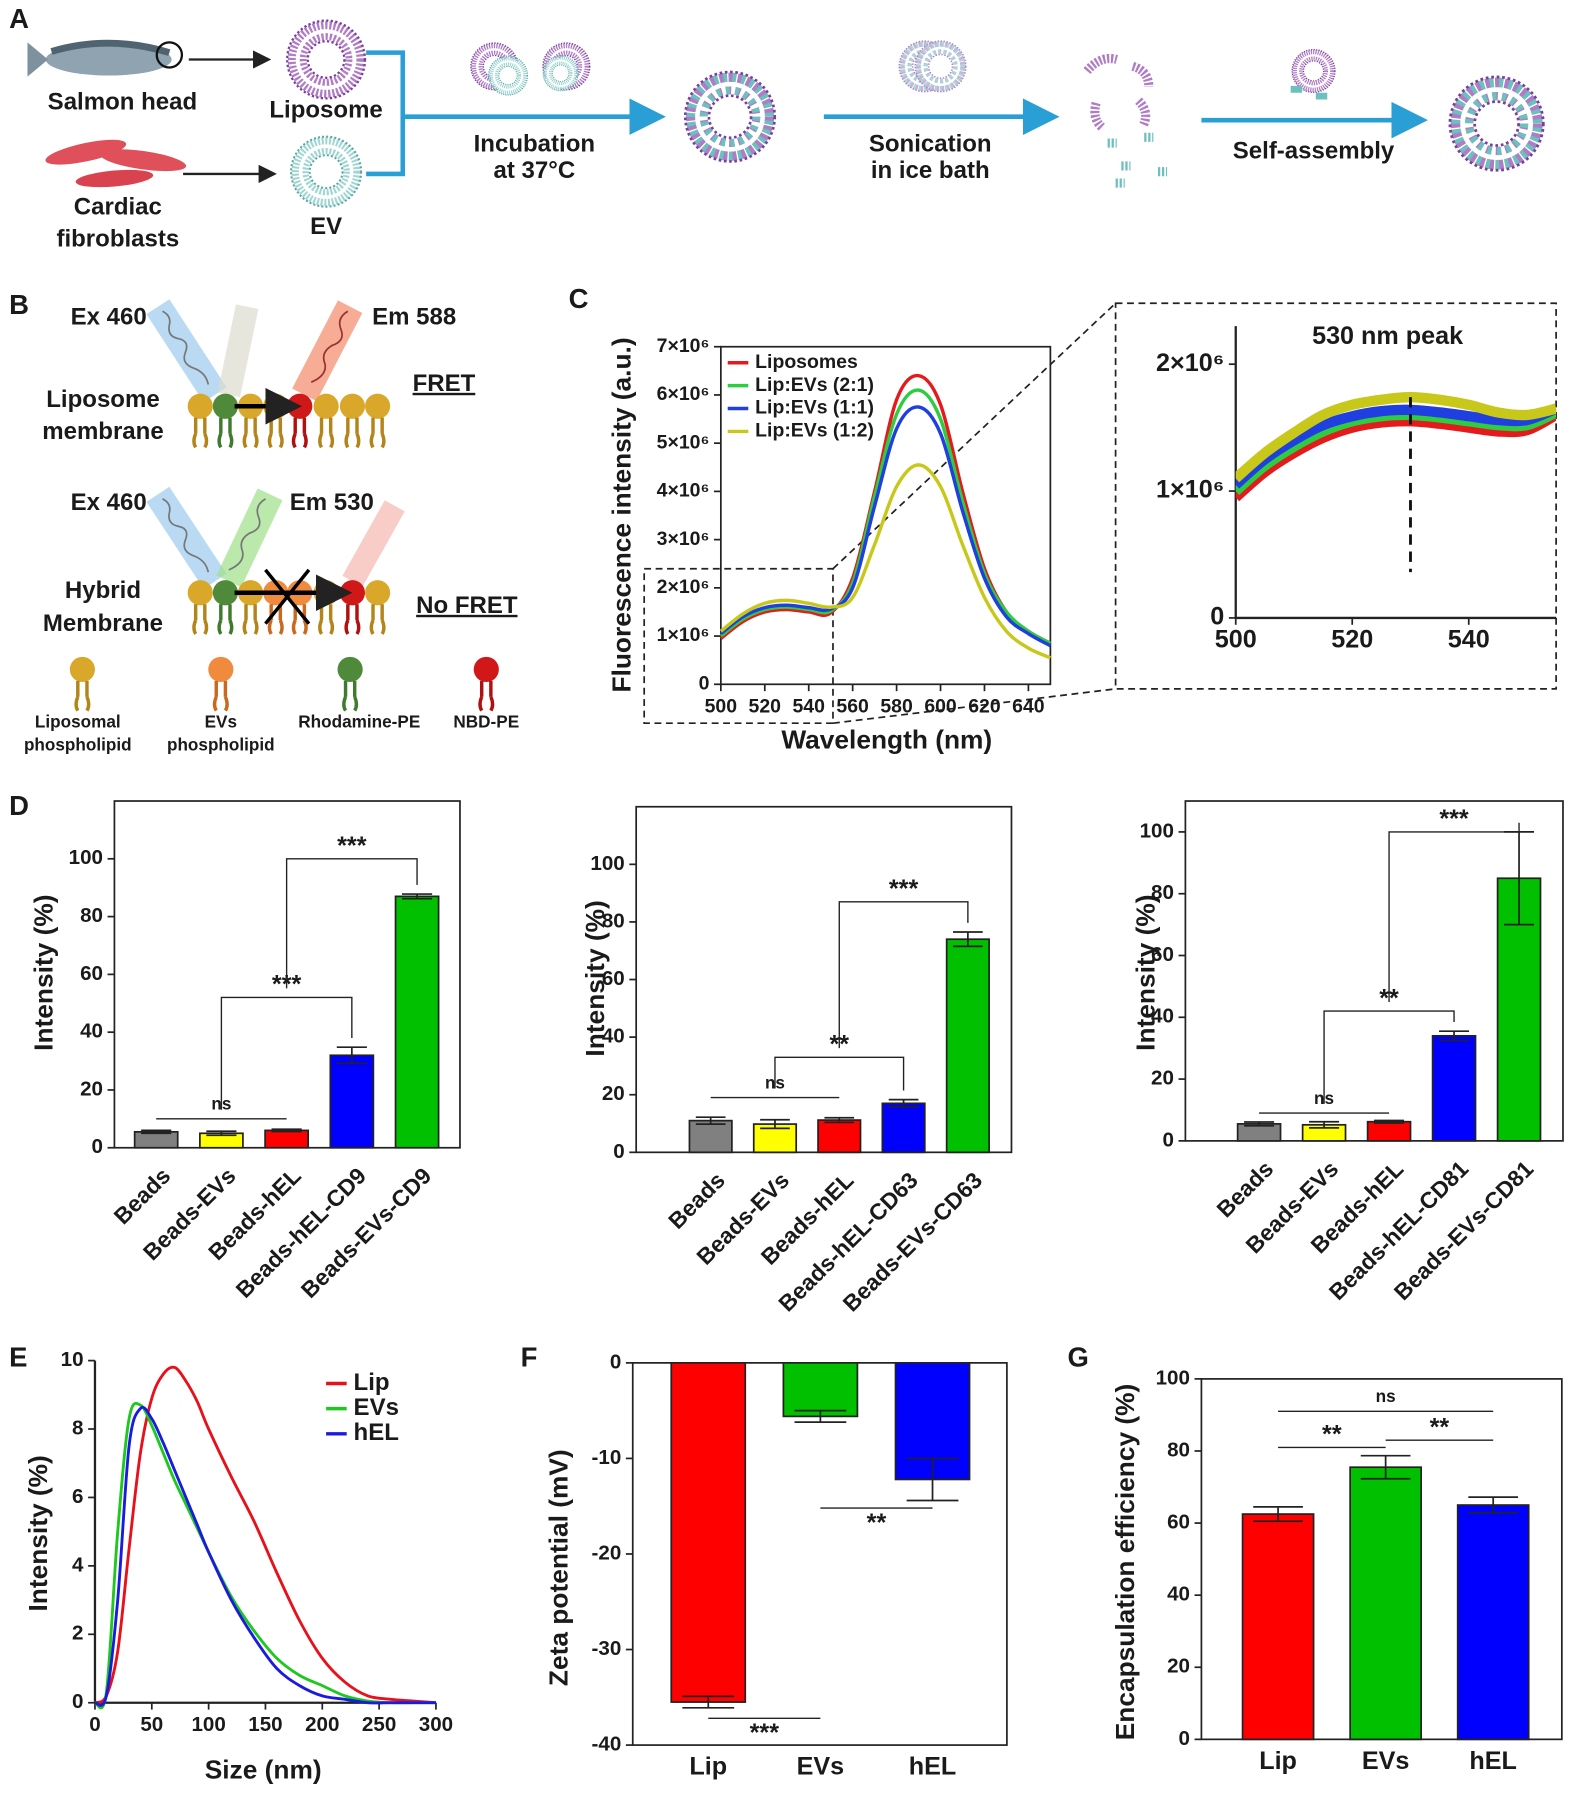 The image size is (1579, 1800). I want to click on x-tick-label: 0, so click(94, 1724).